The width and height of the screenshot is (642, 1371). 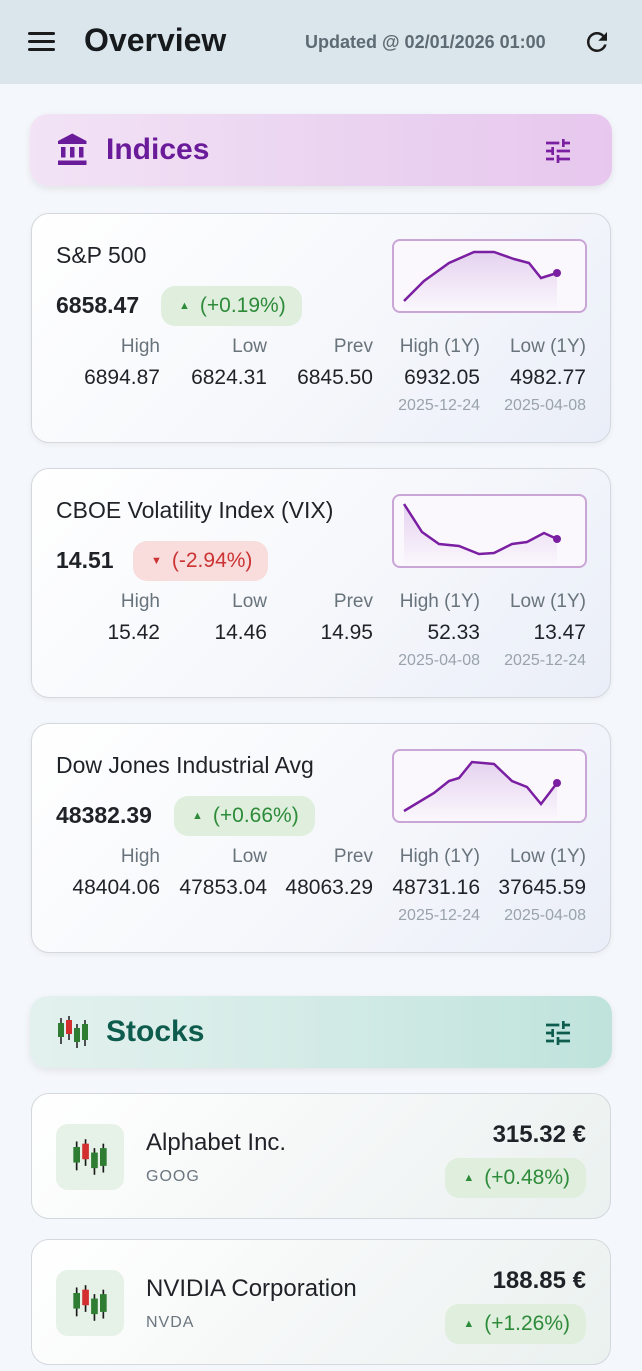 I want to click on stock-name: Alphabet Inc., so click(x=216, y=1142).